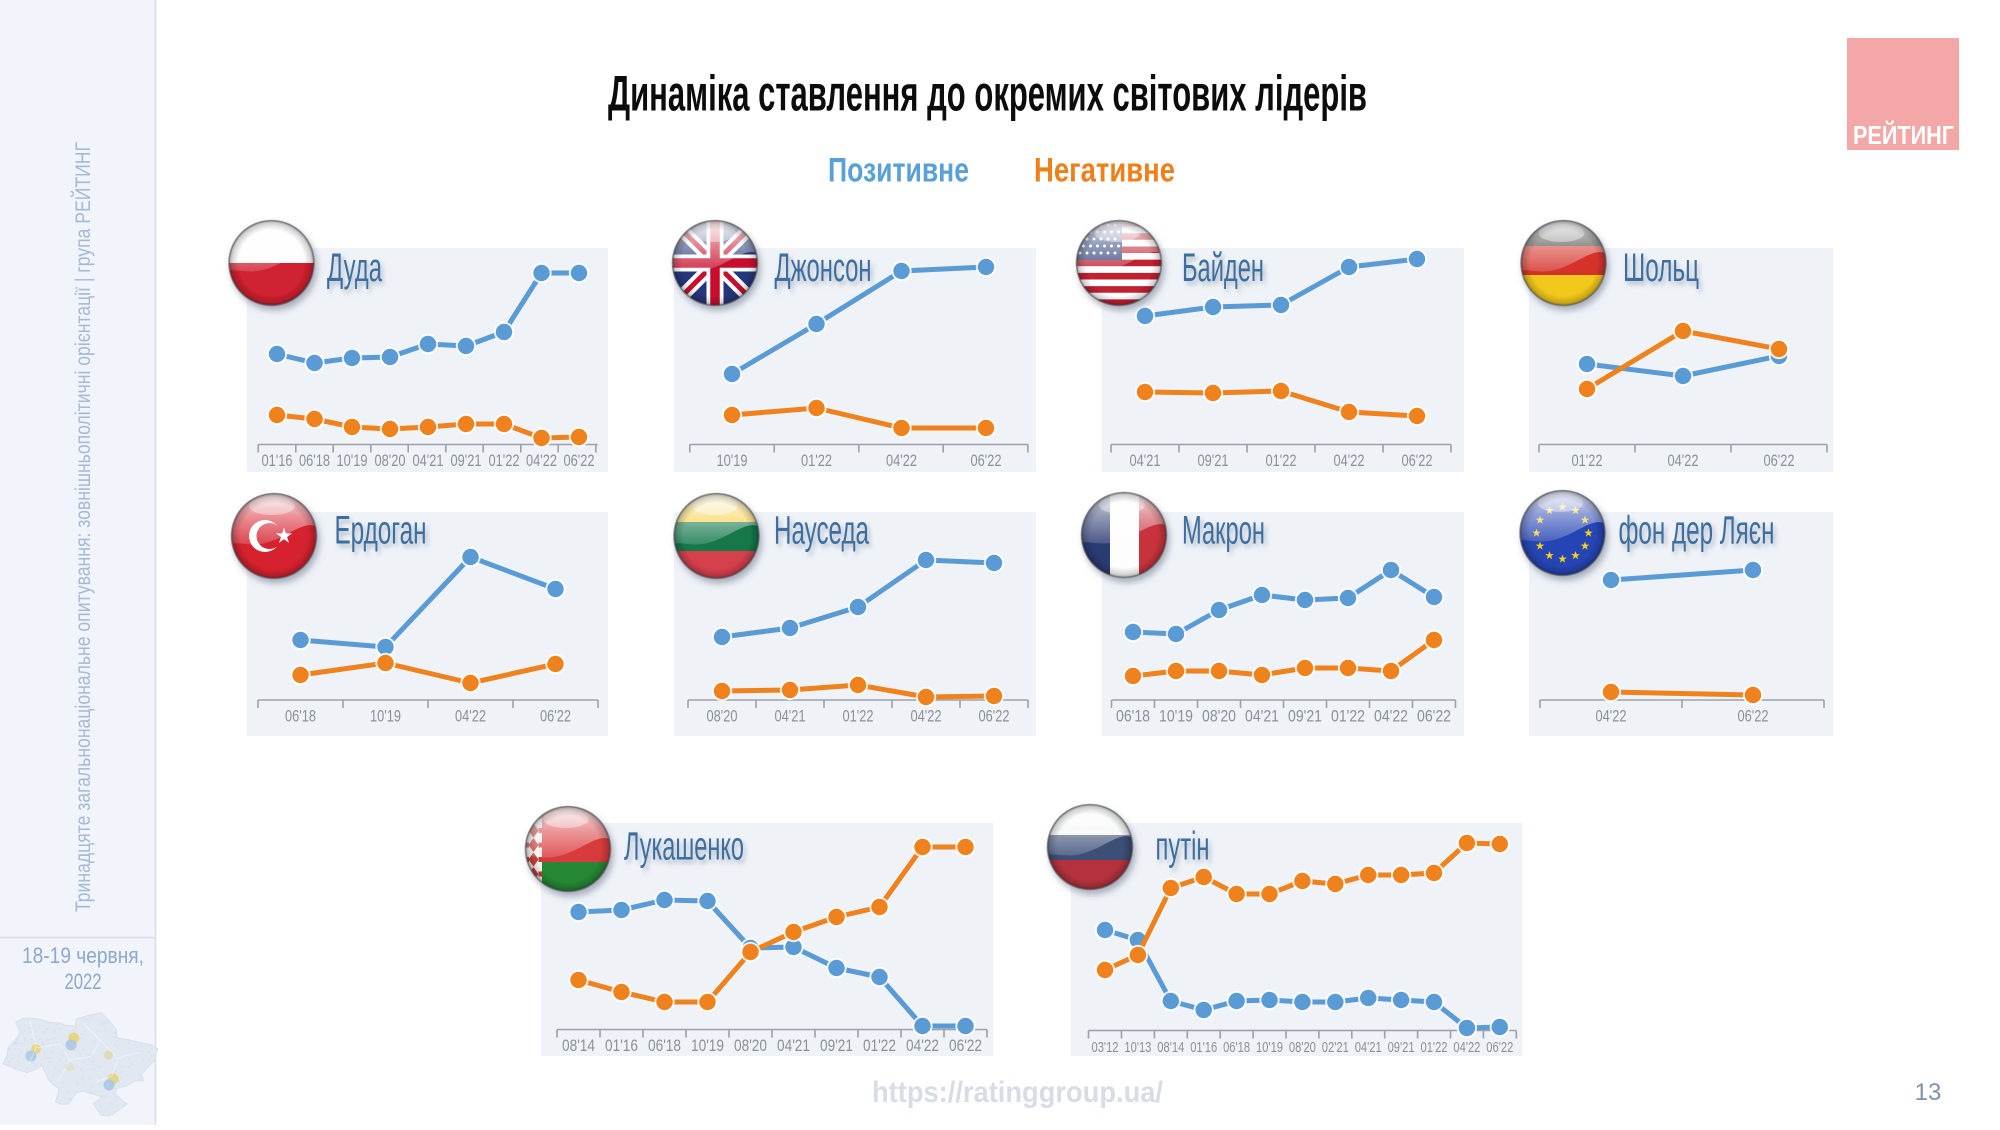  Describe the element at coordinates (1335, 1048) in the screenshot. I see `svg-text: 02'21` at that location.